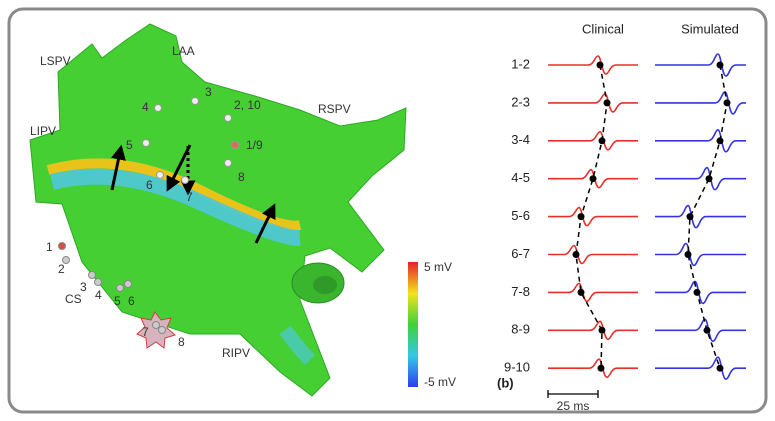  What do you see at coordinates (247, 105) in the screenshot?
I see `electrode-label: 2, 10` at bounding box center [247, 105].